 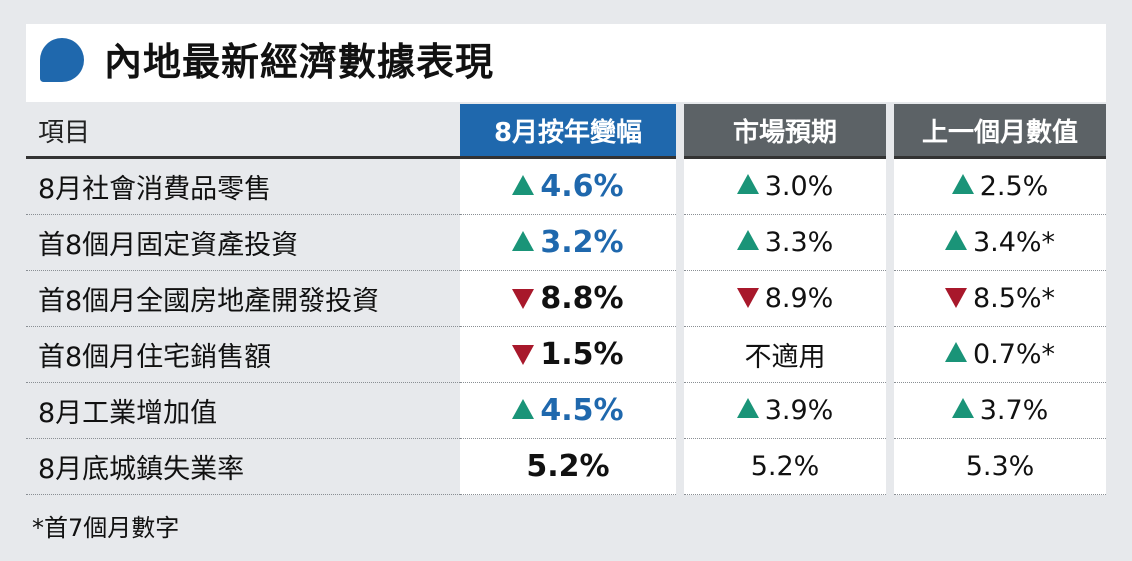 I want to click on cell-value: 8.5%*, so click(x=1014, y=298).